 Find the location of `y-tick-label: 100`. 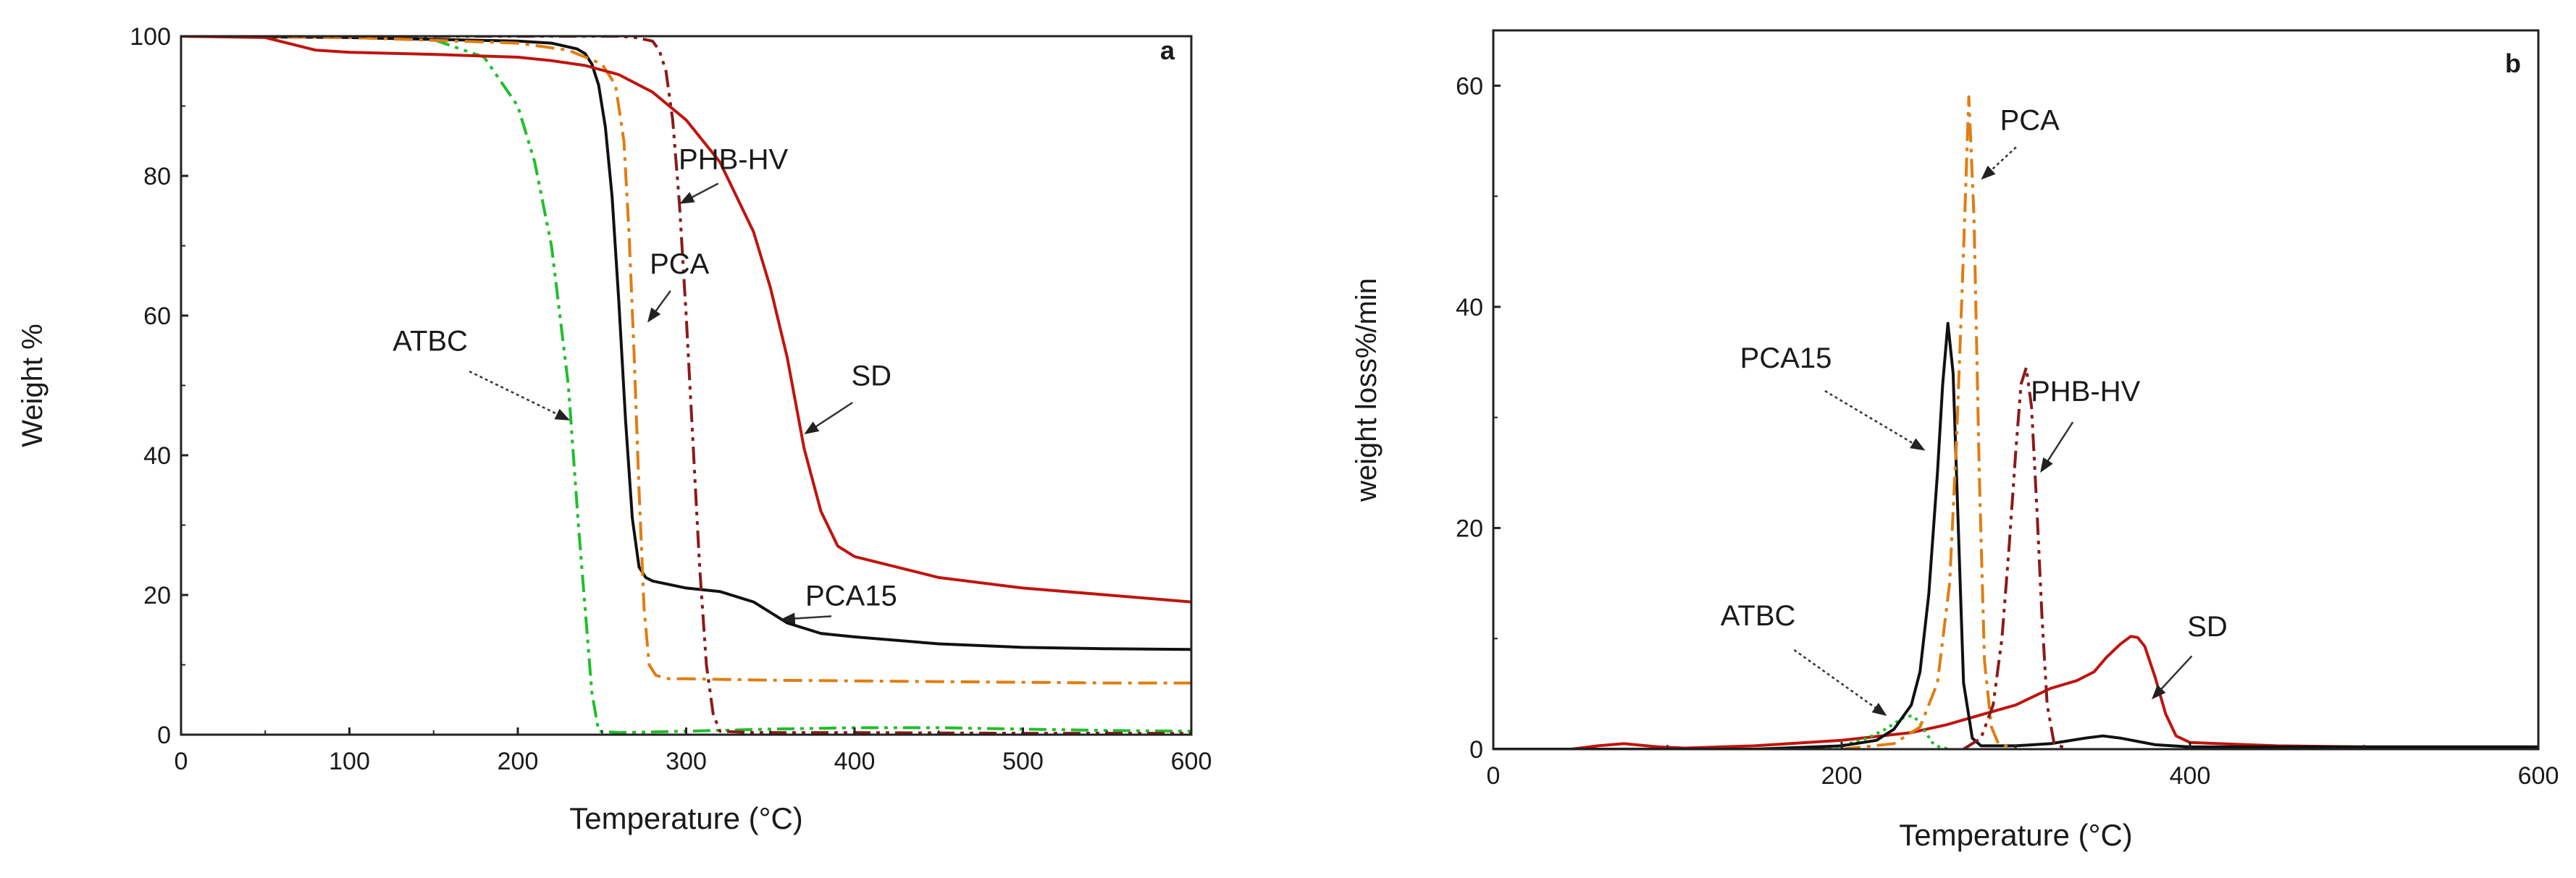

y-tick-label: 100 is located at coordinates (150, 37).